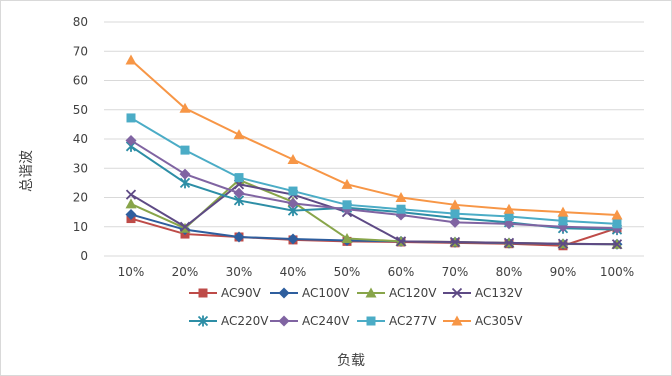  I want to click on legend-item-ac132v: AC132V, so click(483, 293).